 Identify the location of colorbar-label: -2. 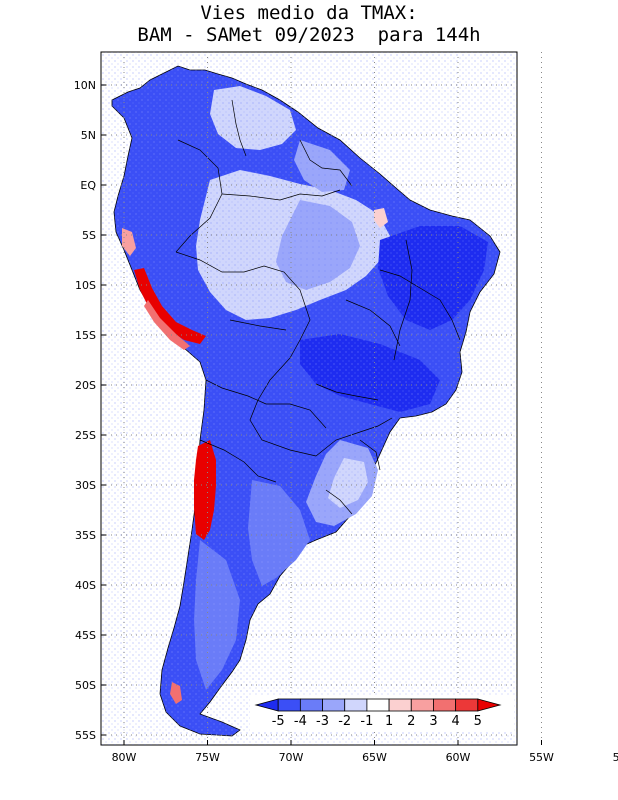
(344, 721).